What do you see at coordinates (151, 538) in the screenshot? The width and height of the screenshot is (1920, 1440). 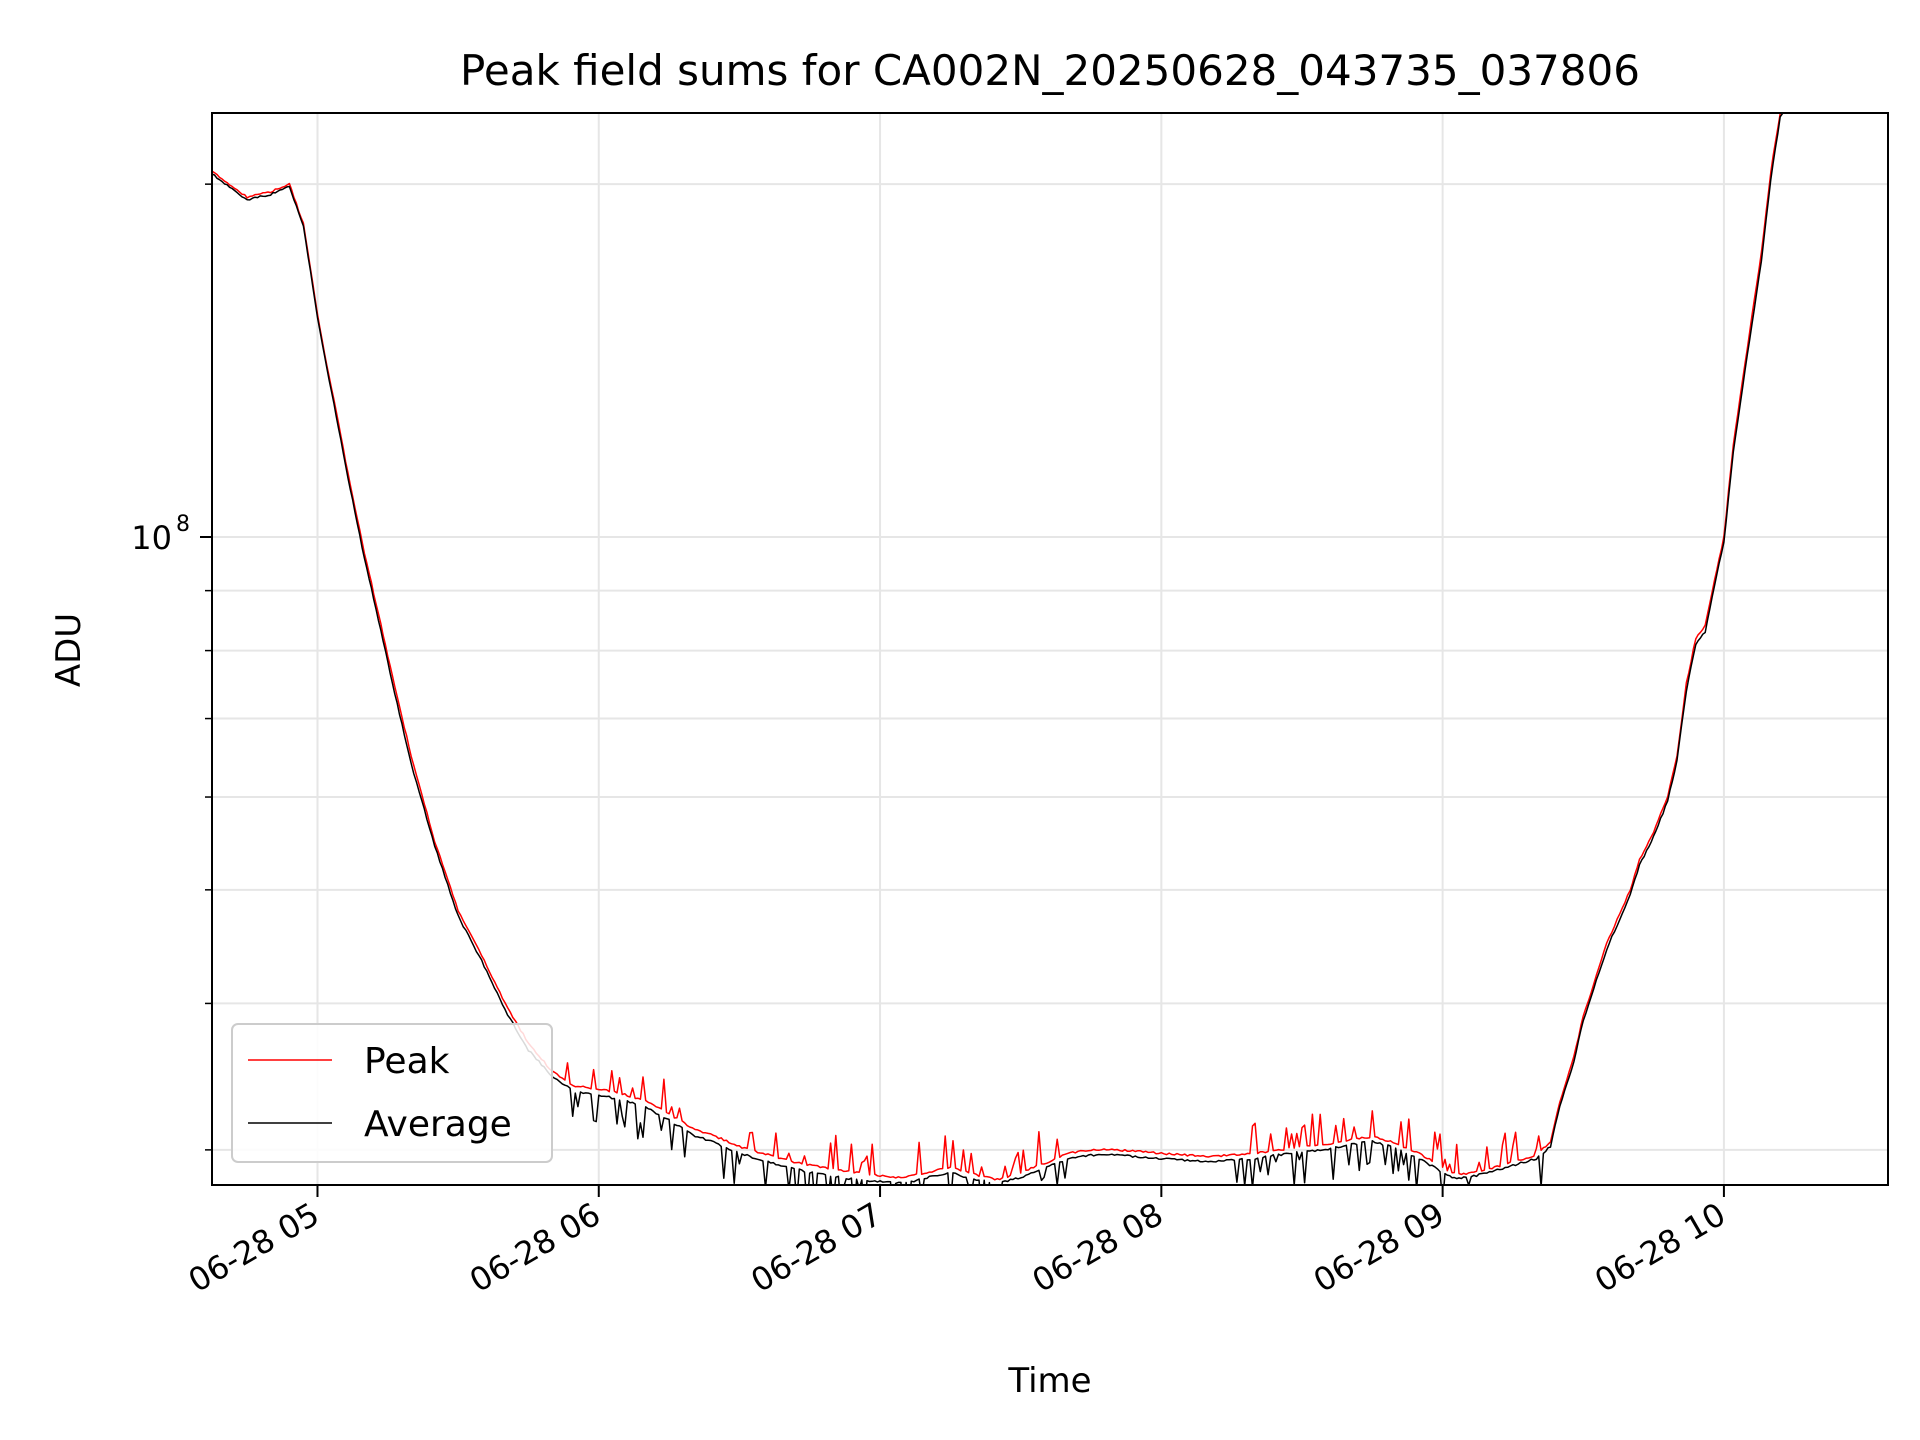 I see `y-tick-label: 10` at bounding box center [151, 538].